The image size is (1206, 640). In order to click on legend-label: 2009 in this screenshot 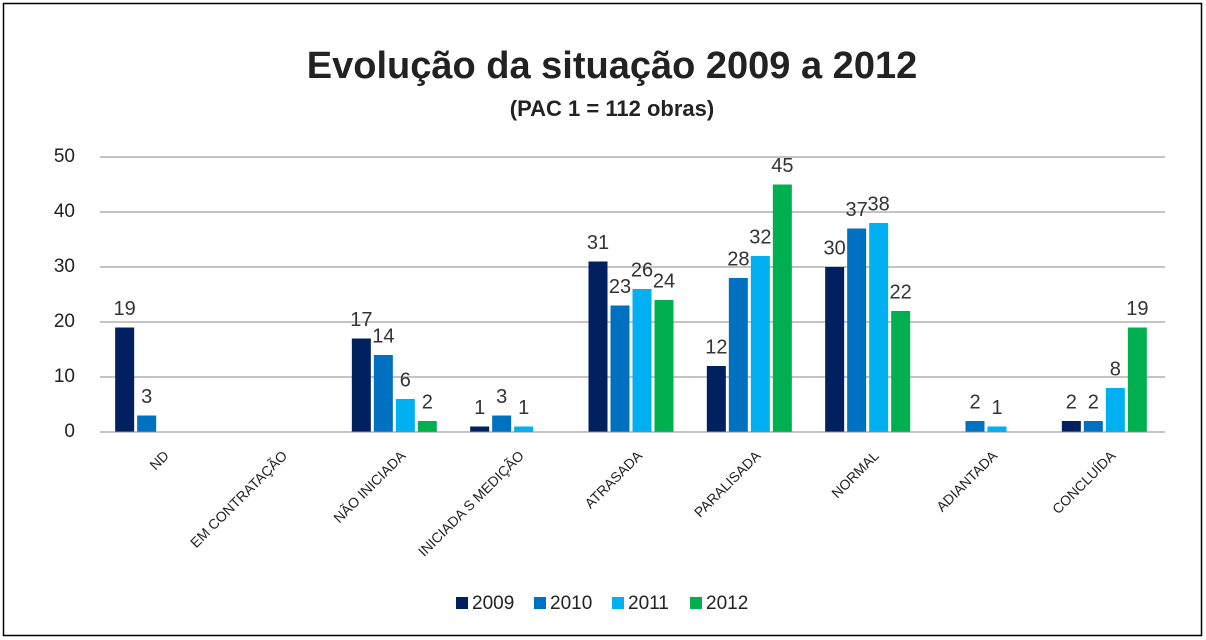, I will do `click(493, 603)`.